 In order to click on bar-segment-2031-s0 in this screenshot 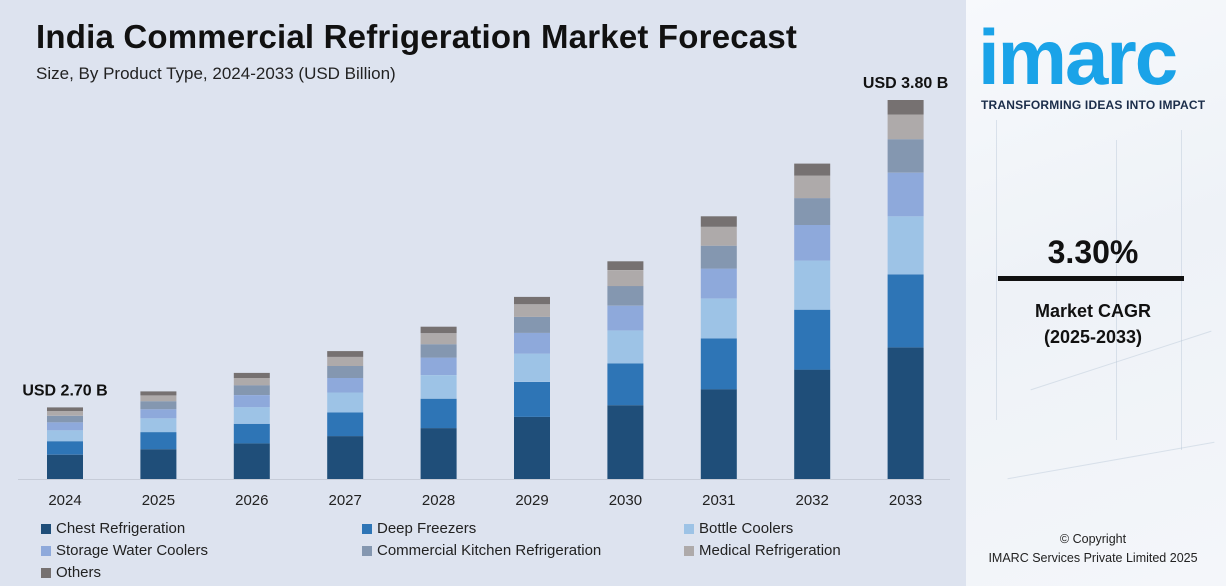, I will do `click(718, 434)`.